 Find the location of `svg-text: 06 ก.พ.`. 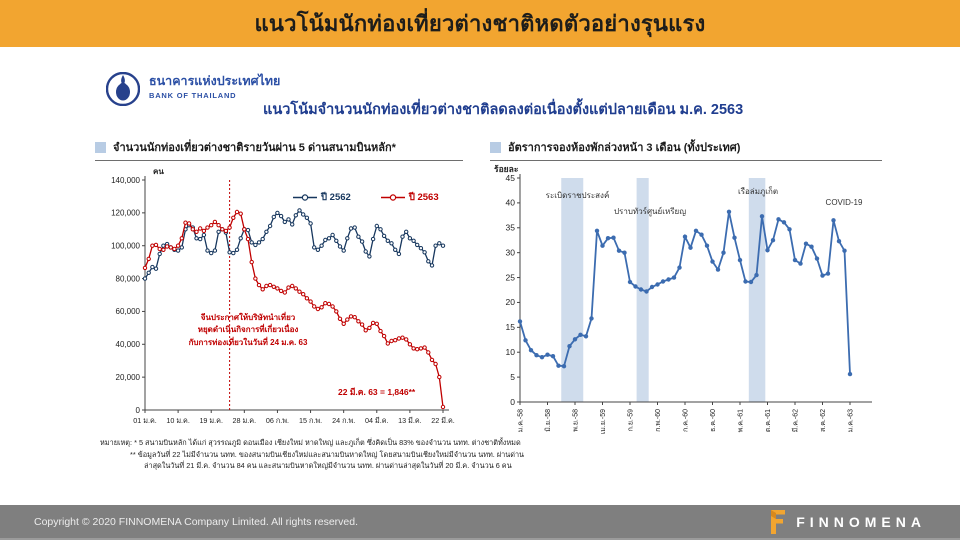

svg-text: 06 ก.พ. is located at coordinates (277, 420).